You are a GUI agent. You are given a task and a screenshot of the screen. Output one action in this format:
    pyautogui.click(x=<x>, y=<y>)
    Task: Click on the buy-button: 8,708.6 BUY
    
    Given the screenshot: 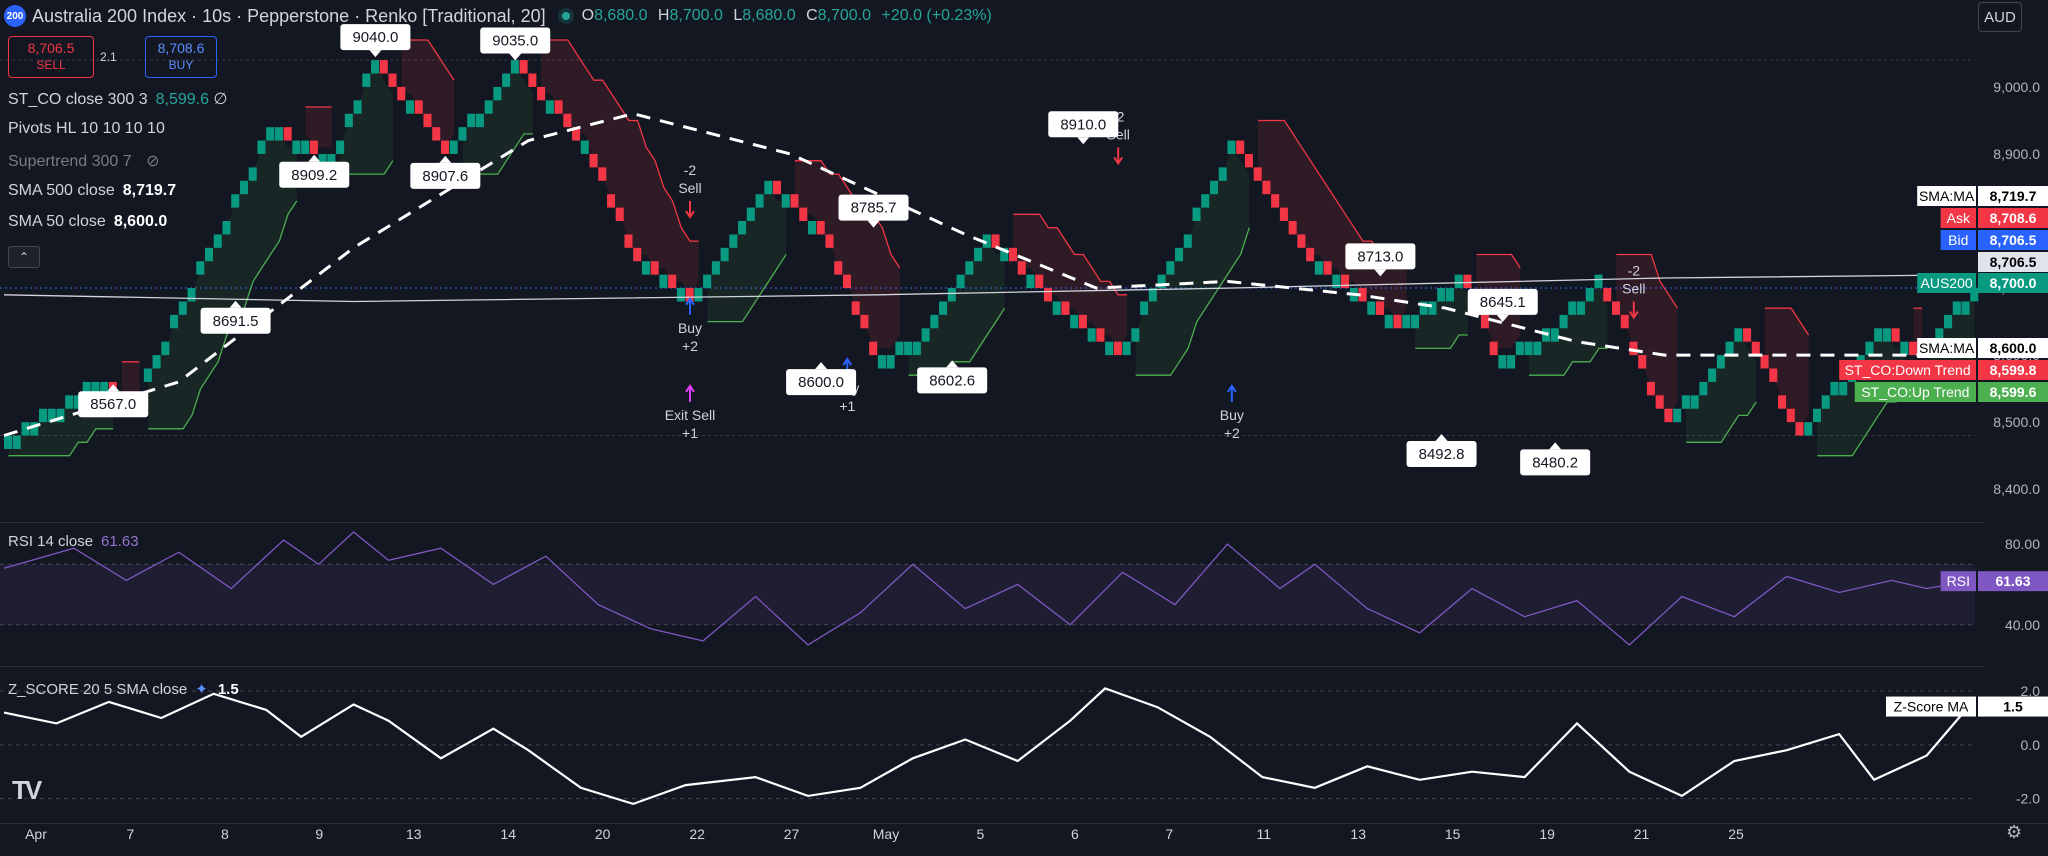 What is the action you would take?
    pyautogui.click(x=181, y=57)
    